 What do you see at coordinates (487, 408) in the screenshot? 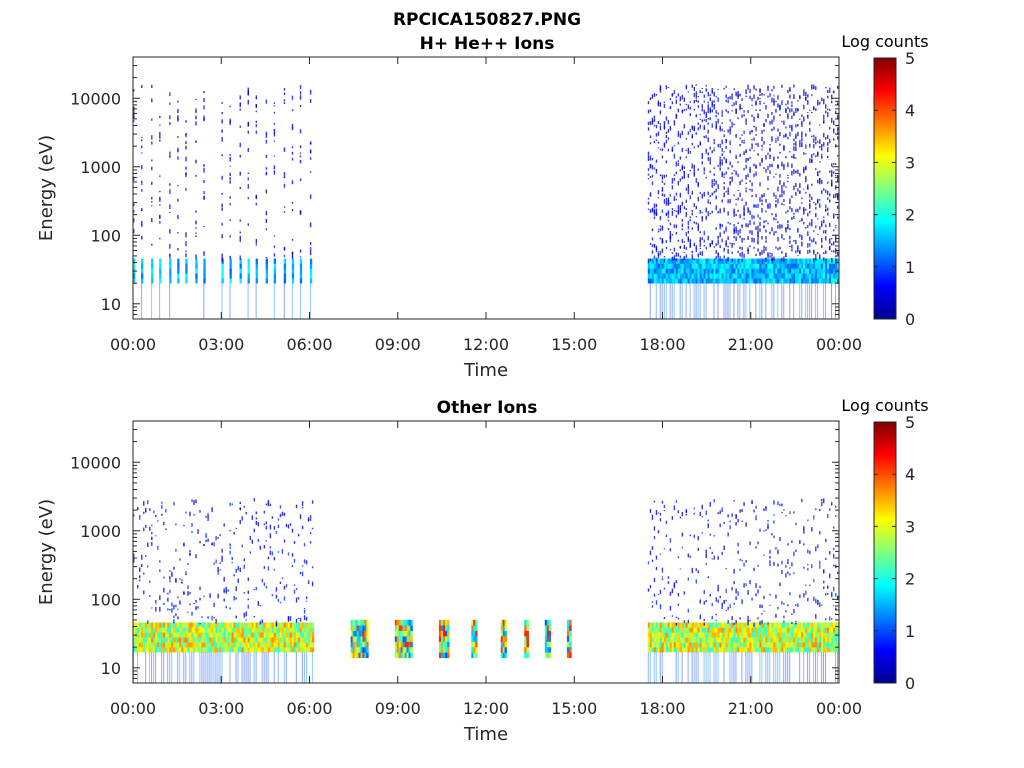
I see `panel-title: Other Ions` at bounding box center [487, 408].